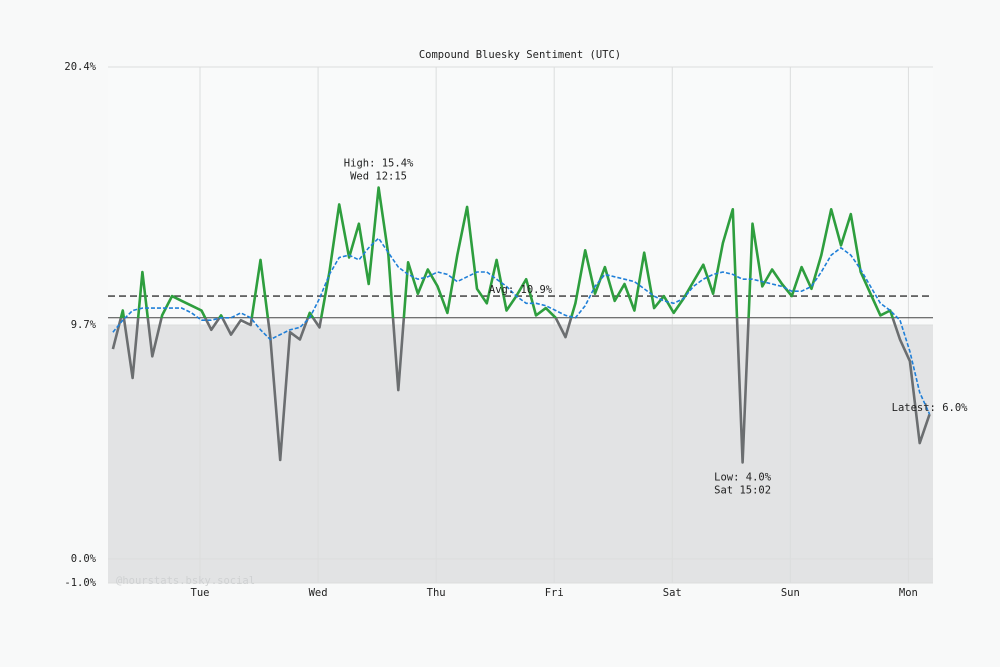  What do you see at coordinates (84, 559) in the screenshot?
I see `y-tick-label: 0.0%` at bounding box center [84, 559].